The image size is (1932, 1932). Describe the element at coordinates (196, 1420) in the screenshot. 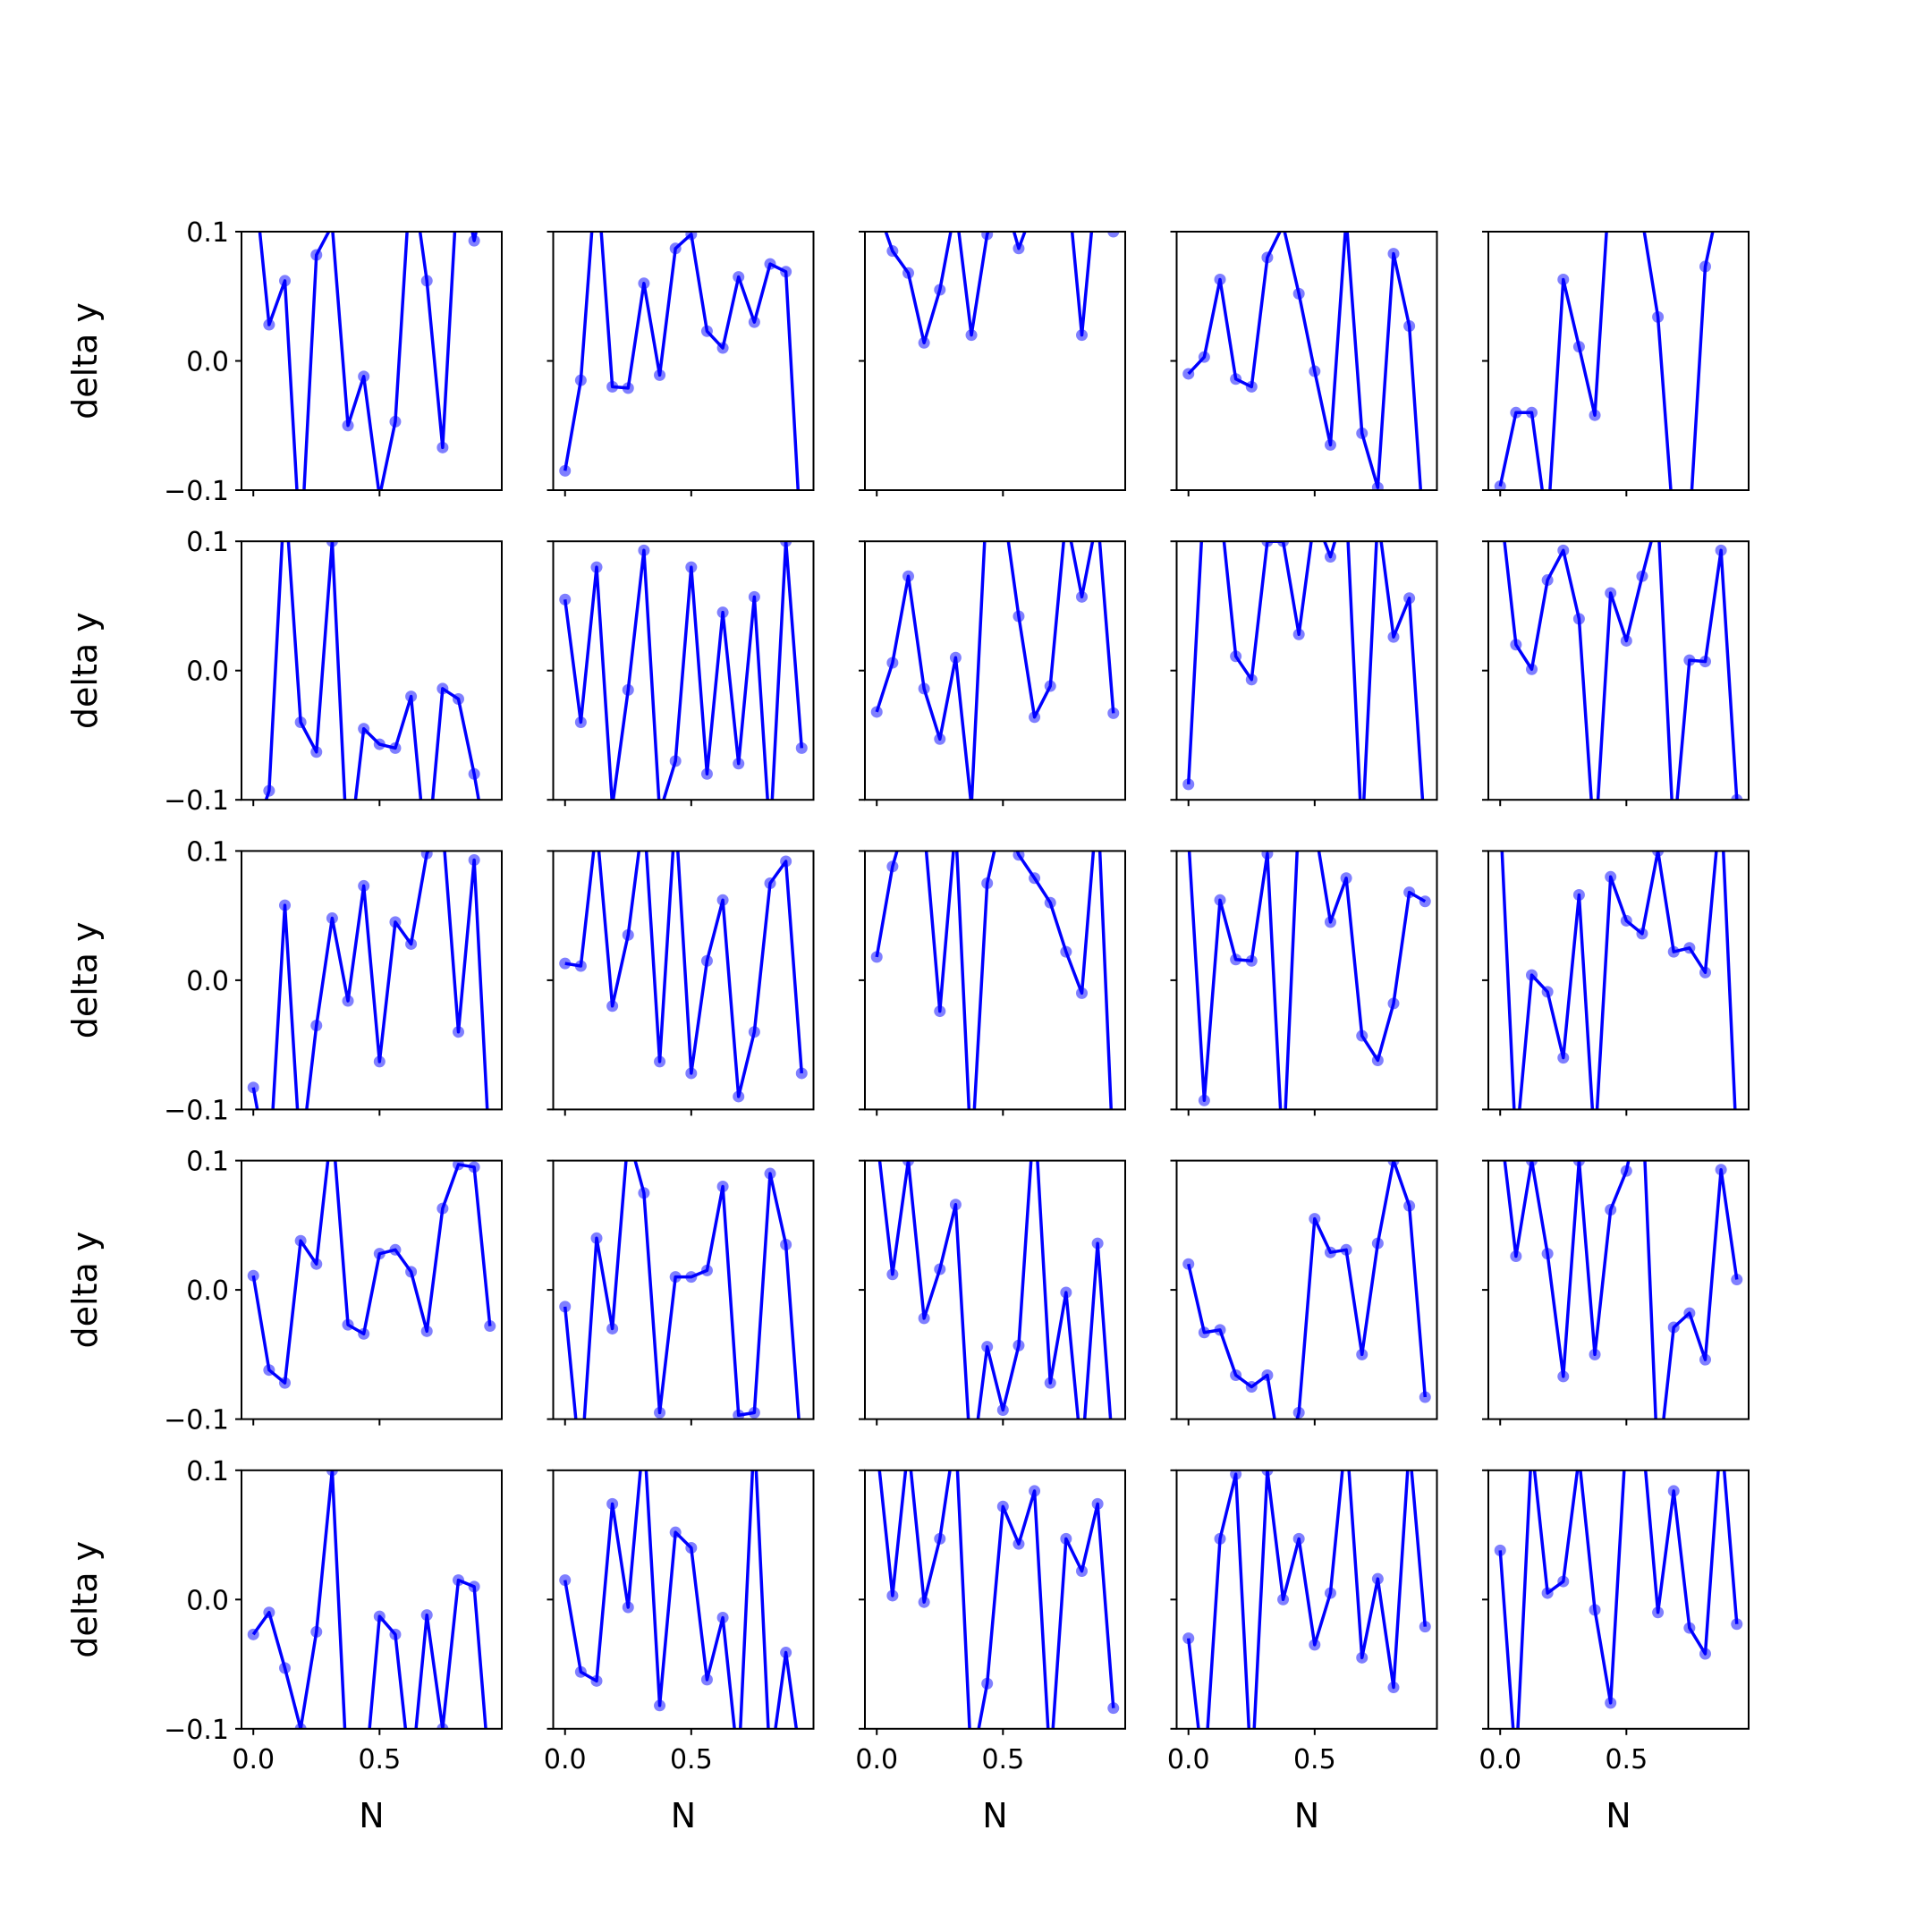

I see `y-tick-label: −0.1` at that location.